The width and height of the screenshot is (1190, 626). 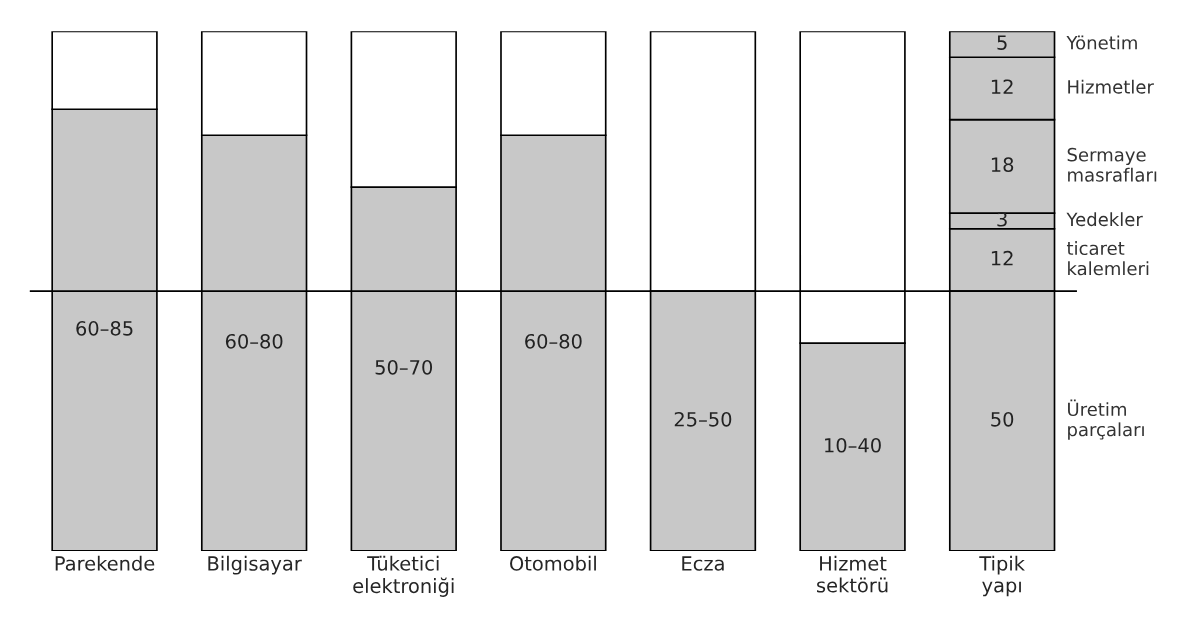 What do you see at coordinates (105, 563) in the screenshot?
I see `x-tick-label: Parekende` at bounding box center [105, 563].